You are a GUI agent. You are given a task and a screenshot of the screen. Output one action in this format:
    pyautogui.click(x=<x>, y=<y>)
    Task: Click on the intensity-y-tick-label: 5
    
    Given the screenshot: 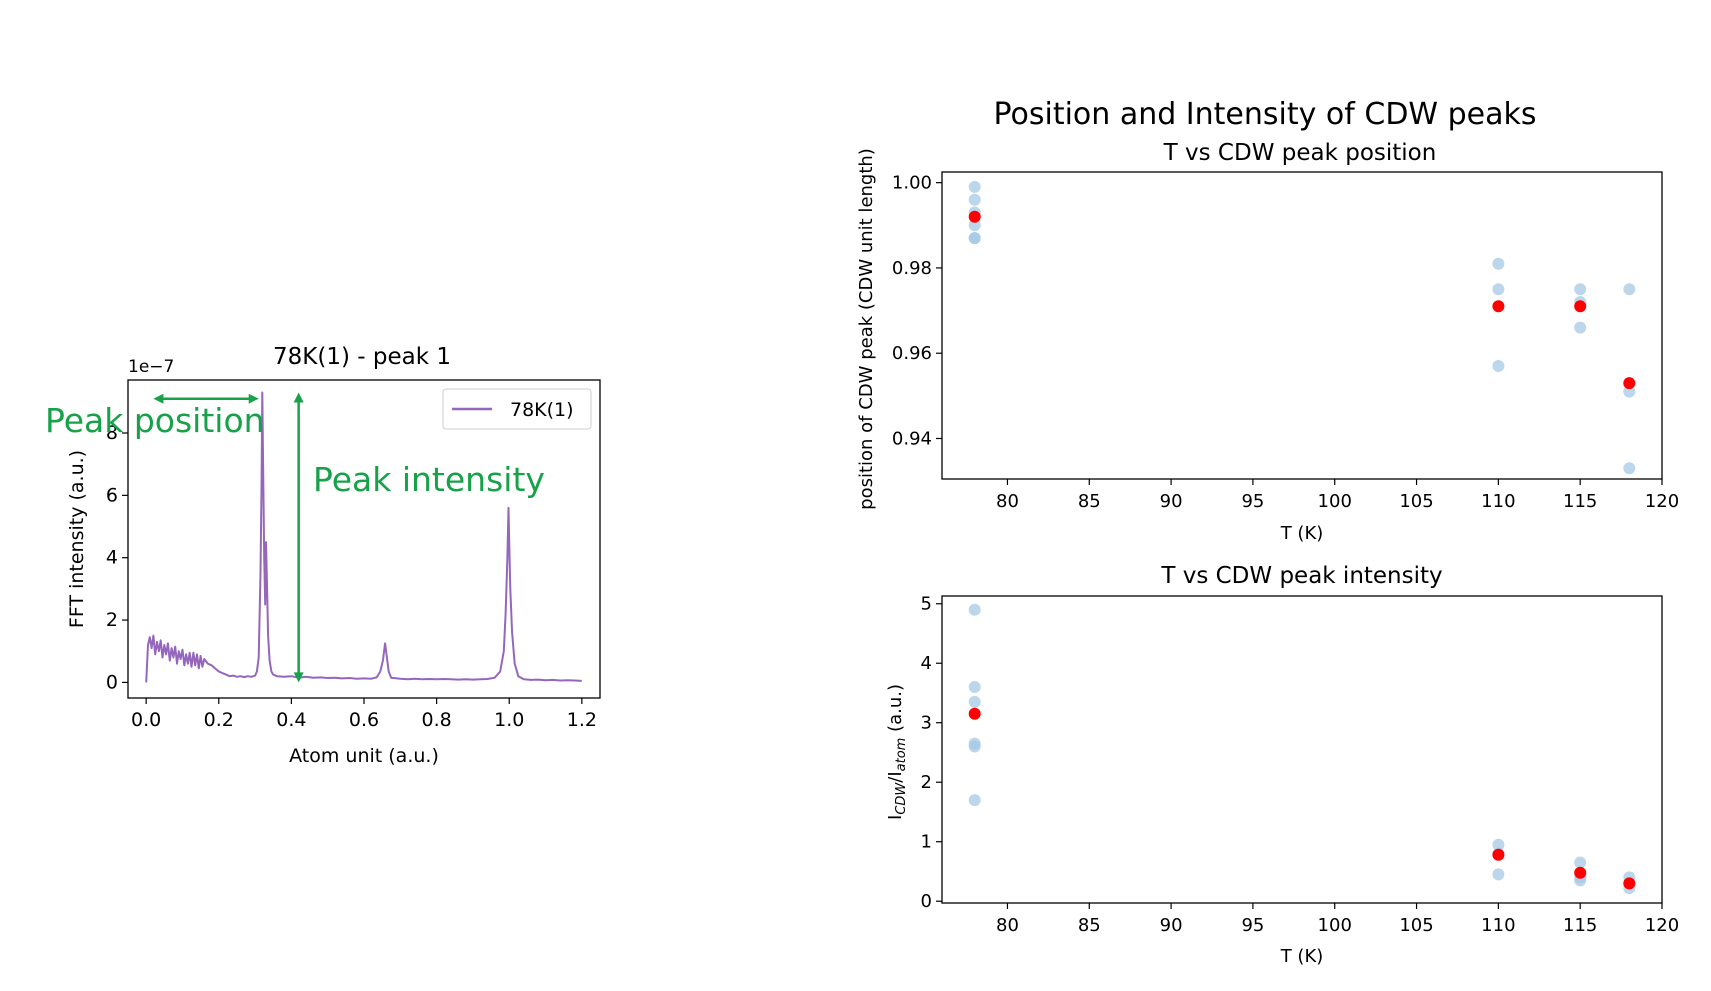 What is the action you would take?
    pyautogui.click(x=926, y=604)
    